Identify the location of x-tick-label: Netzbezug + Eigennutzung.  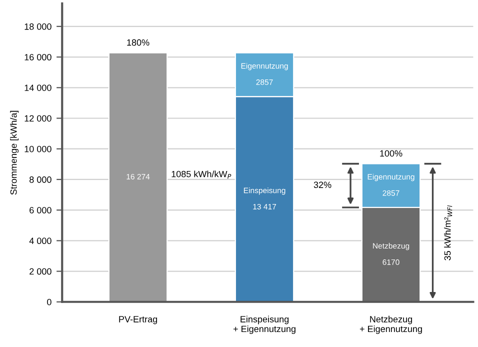
(391, 325).